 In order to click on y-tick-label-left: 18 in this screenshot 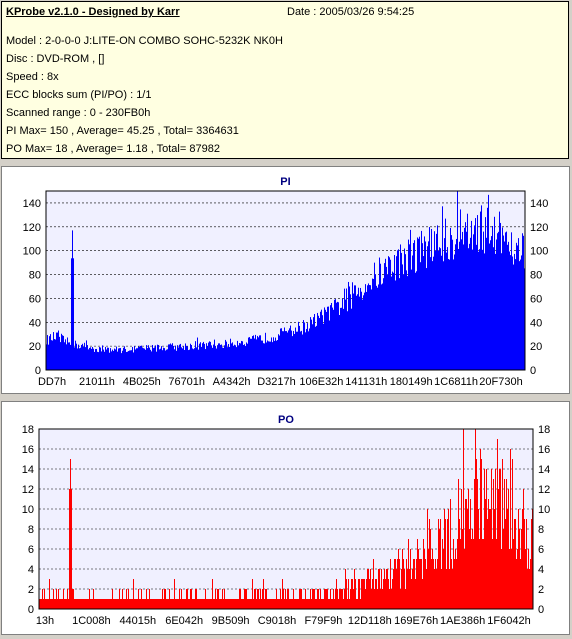, I will do `click(28, 430)`.